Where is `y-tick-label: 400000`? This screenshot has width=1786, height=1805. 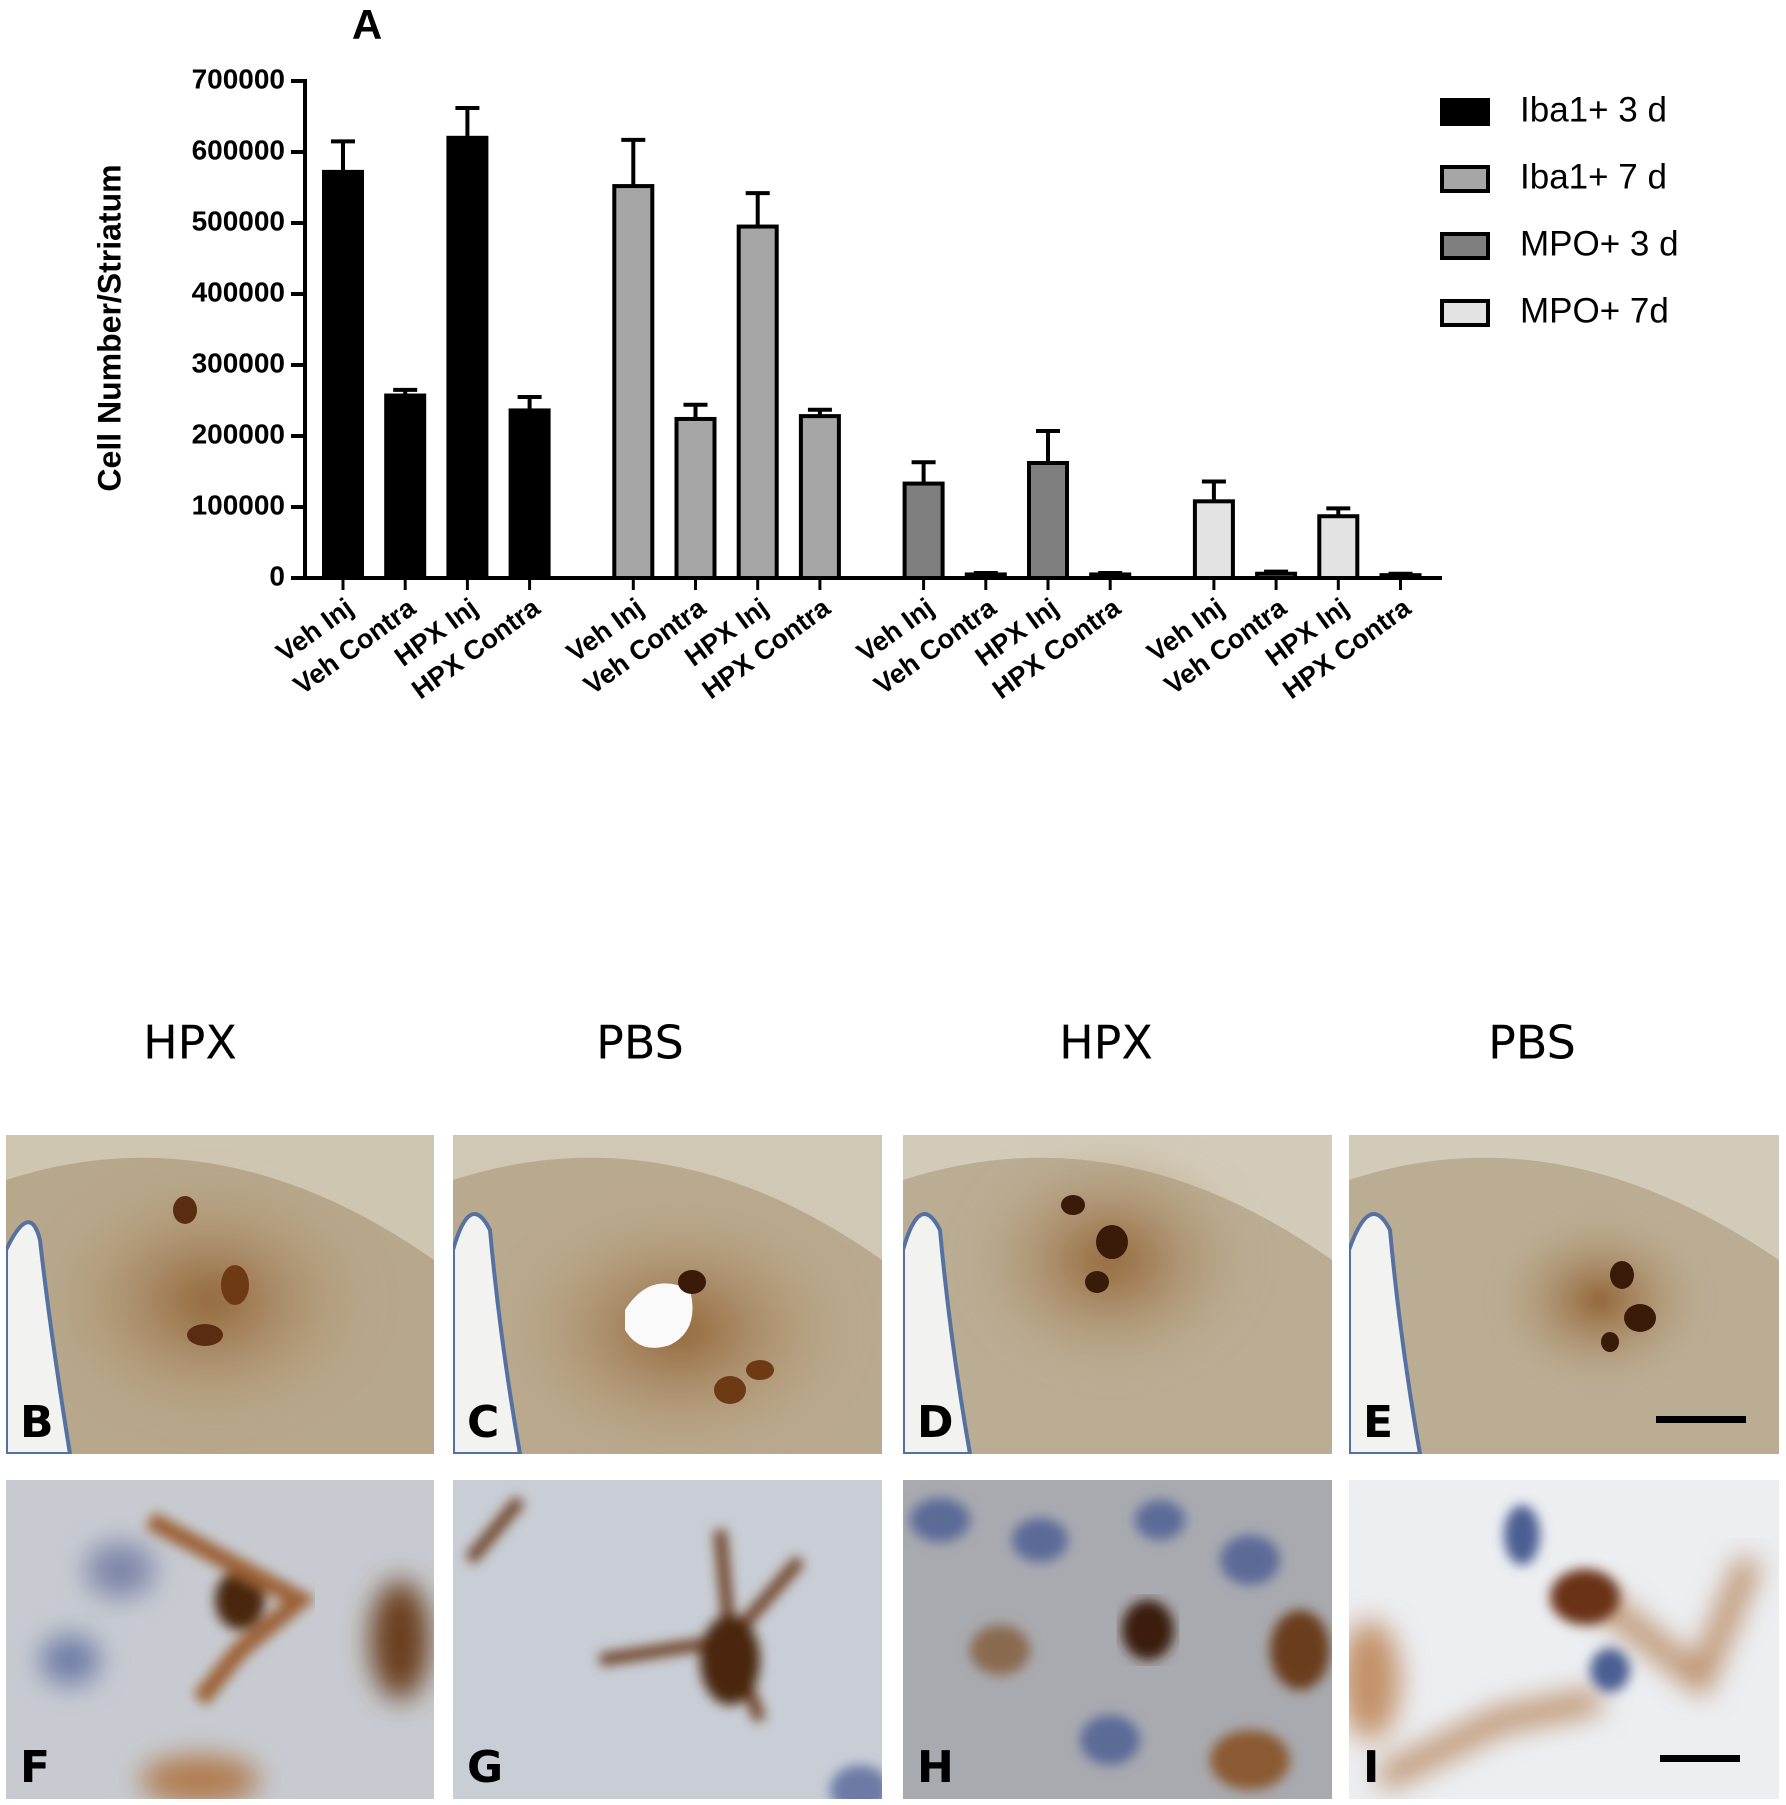
y-tick-label: 400000 is located at coordinates (238, 291).